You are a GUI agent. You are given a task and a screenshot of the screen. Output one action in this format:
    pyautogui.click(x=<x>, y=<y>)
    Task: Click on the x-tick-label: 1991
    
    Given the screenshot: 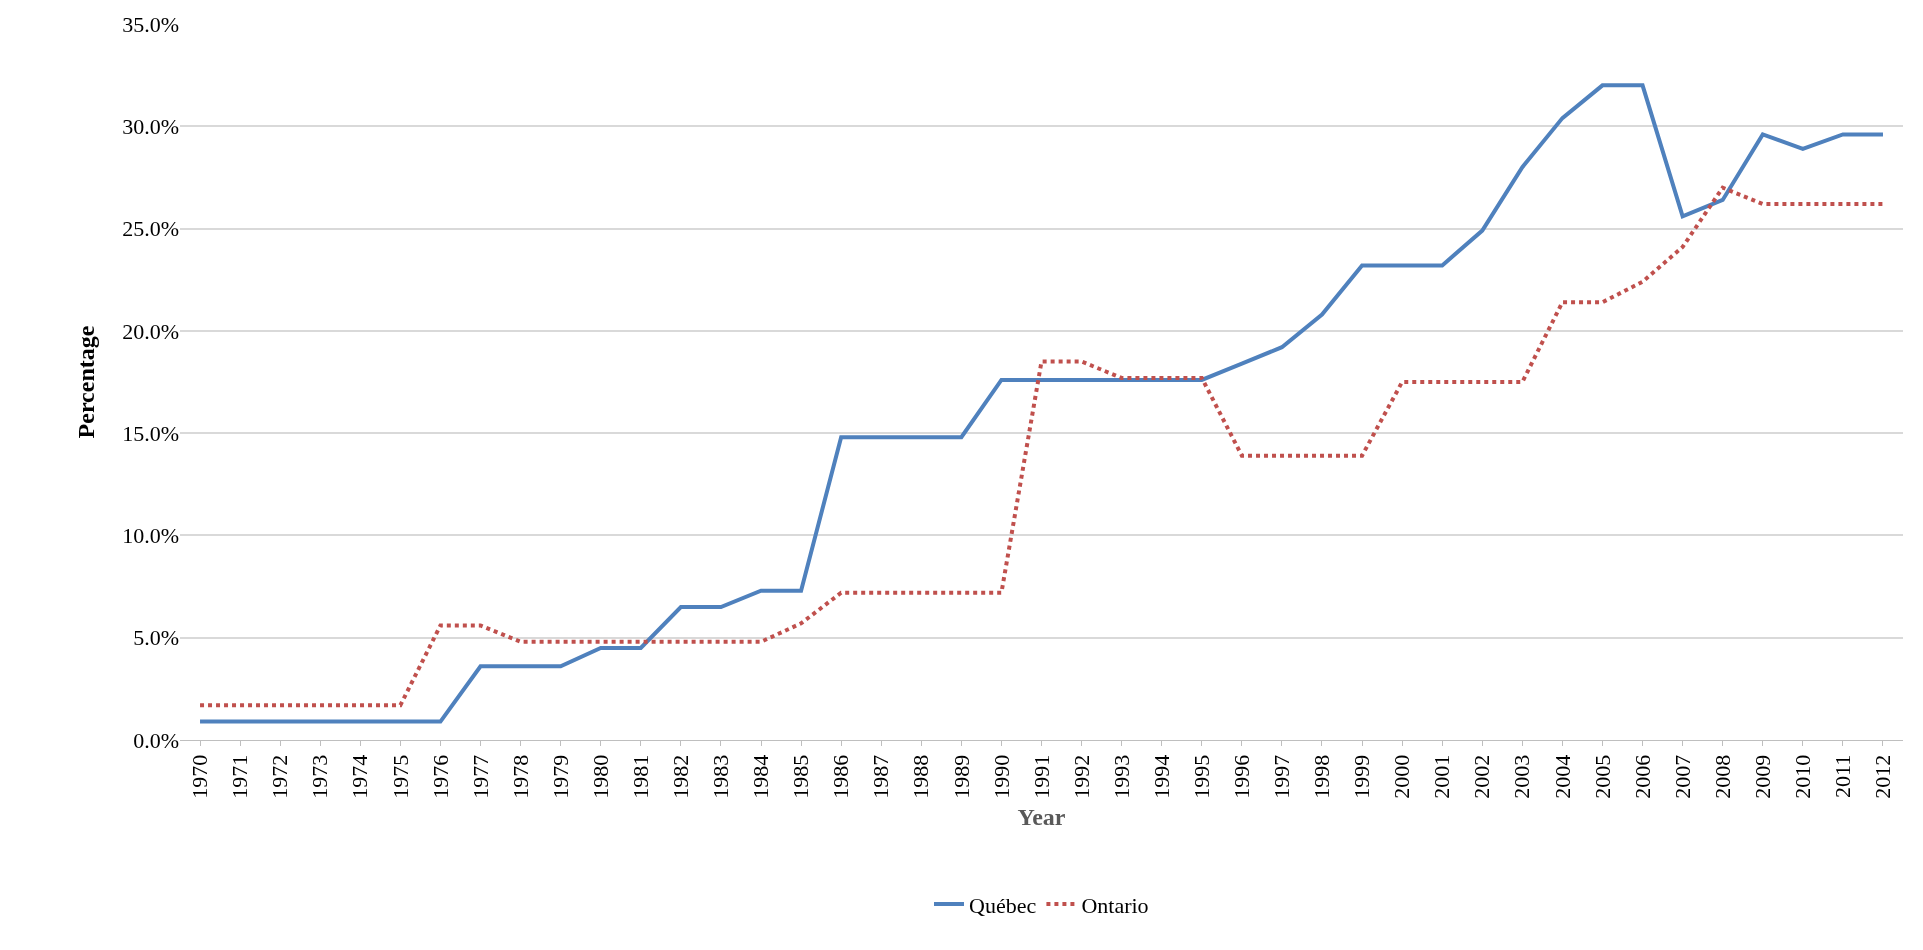 What is the action you would take?
    pyautogui.click(x=1041, y=776)
    